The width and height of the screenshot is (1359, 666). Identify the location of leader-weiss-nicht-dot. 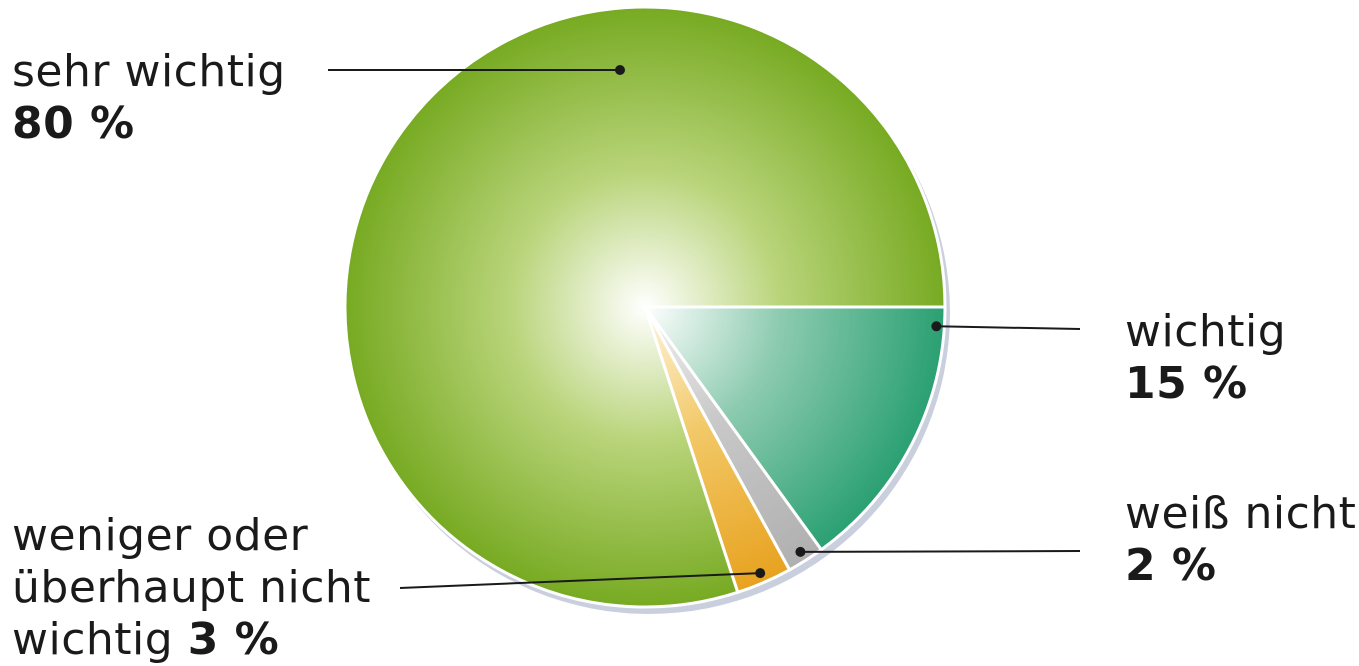
(800, 551).